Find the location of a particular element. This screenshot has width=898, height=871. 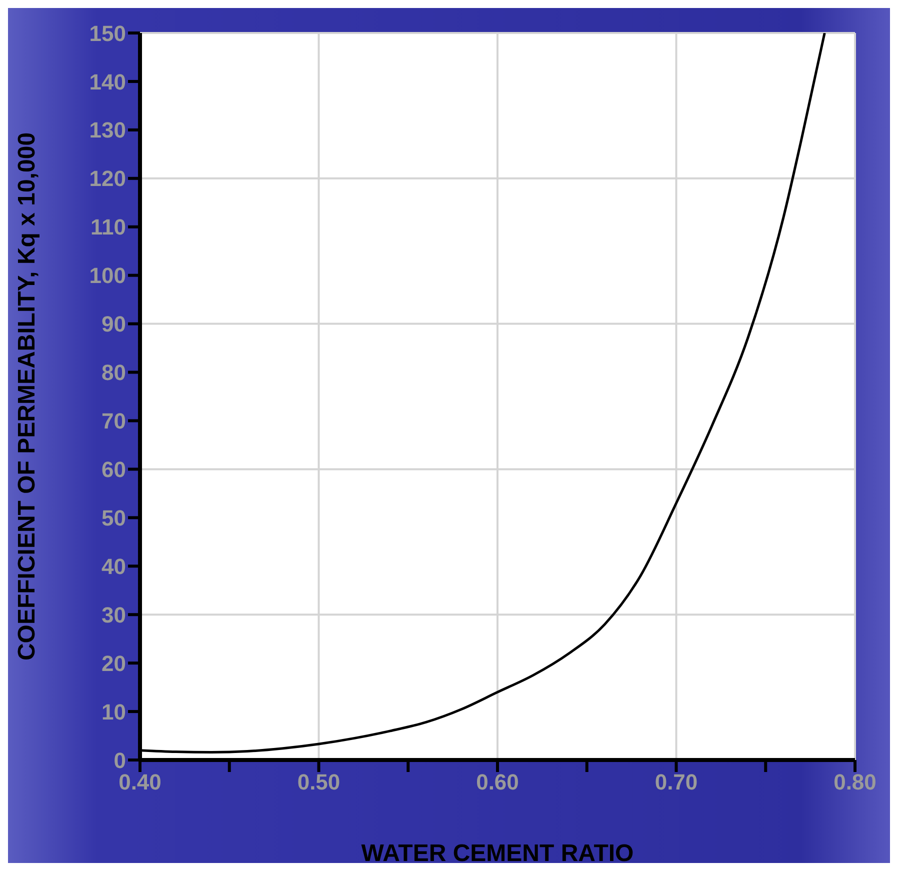

y-tick-label: 50 is located at coordinates (114, 517).